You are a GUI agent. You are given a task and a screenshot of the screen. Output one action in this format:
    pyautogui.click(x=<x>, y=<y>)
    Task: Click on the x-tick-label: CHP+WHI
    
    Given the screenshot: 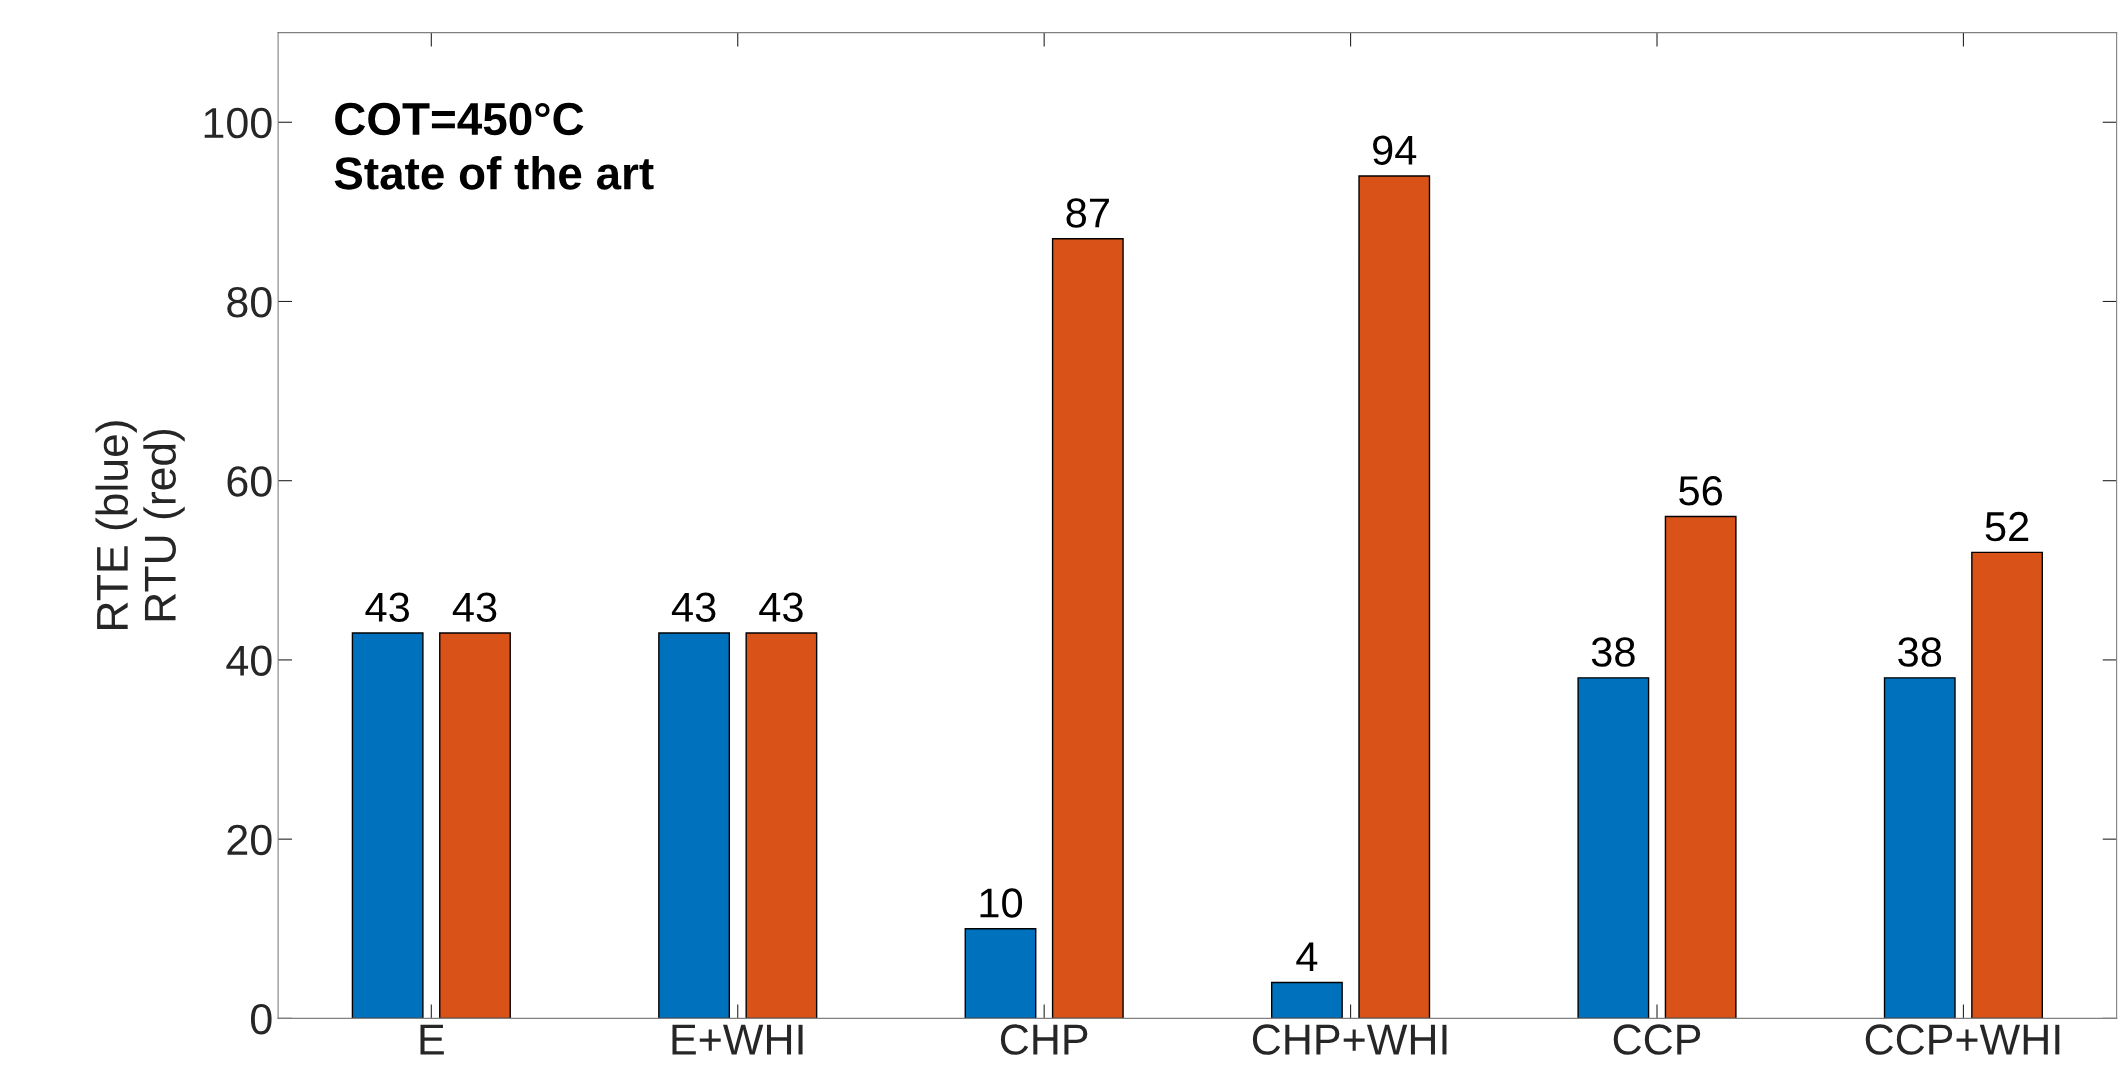 What is the action you would take?
    pyautogui.click(x=1349, y=1039)
    